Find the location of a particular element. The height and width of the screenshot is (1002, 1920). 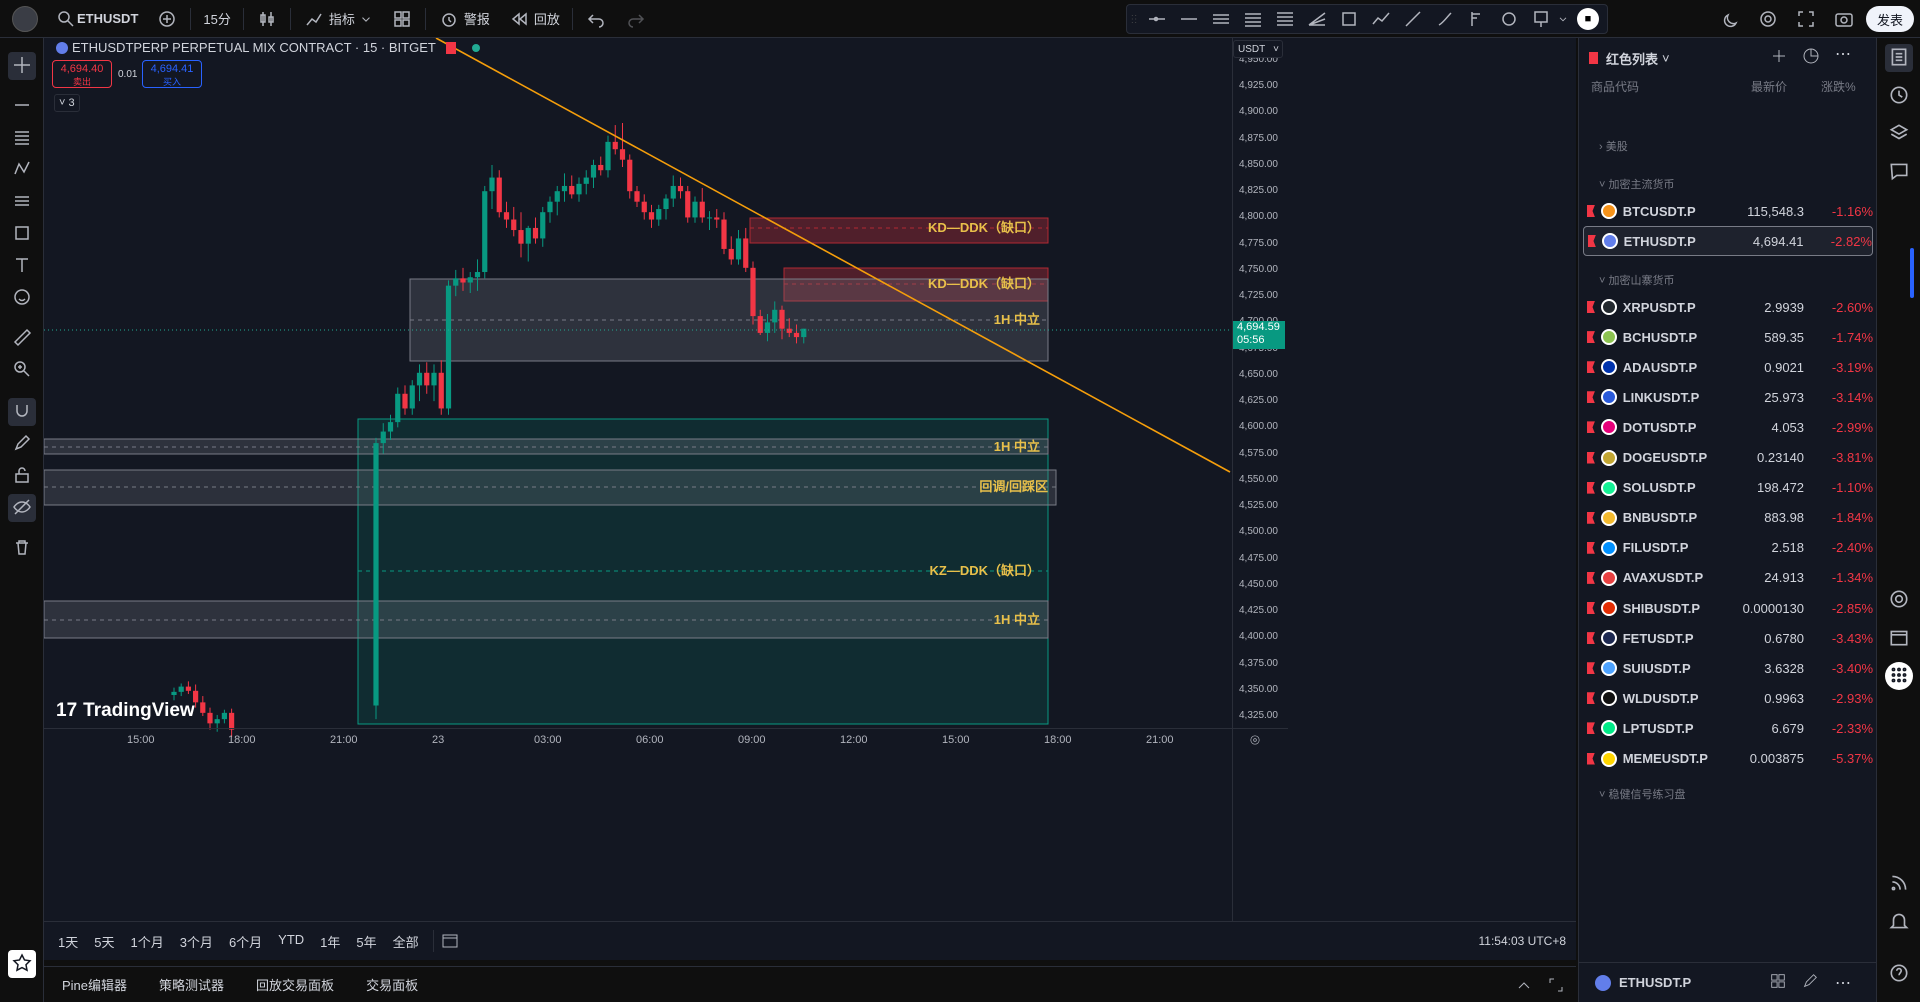

goto-date-button is located at coordinates (450, 941).